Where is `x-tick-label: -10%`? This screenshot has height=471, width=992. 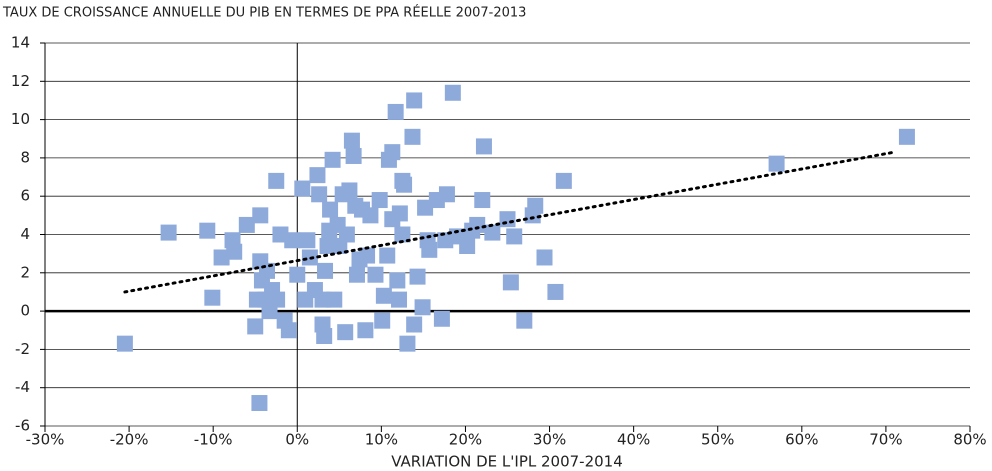
x-tick-label: -10% is located at coordinates (213, 440).